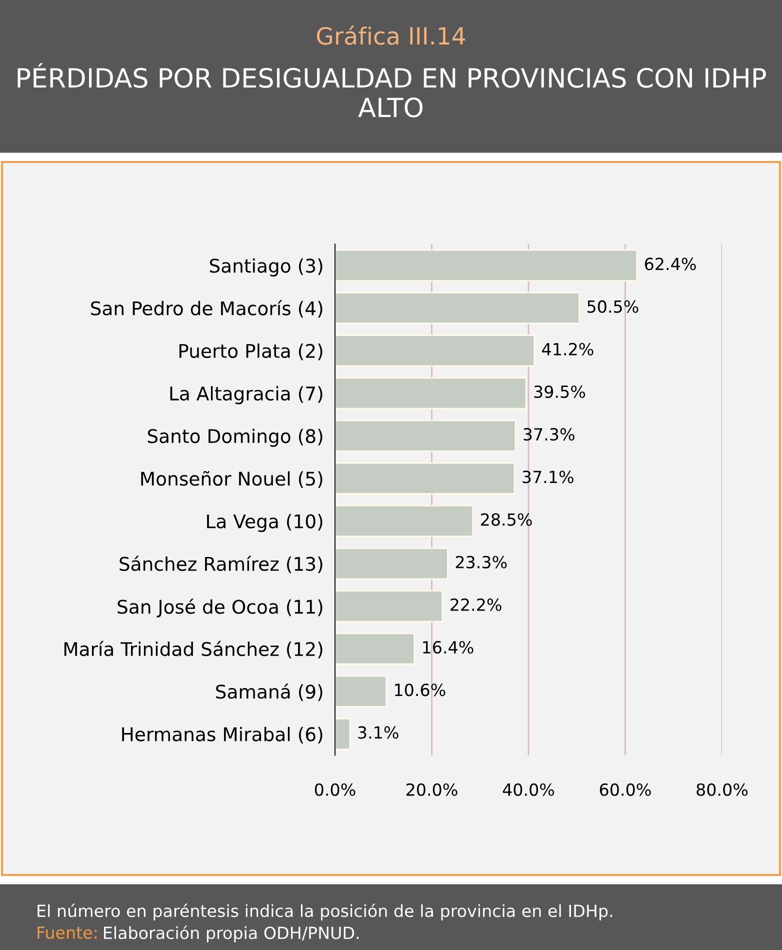 Image resolution: width=782 pixels, height=950 pixels. What do you see at coordinates (220, 608) in the screenshot?
I see `y-tick-label: San José de Ocoa (11)` at bounding box center [220, 608].